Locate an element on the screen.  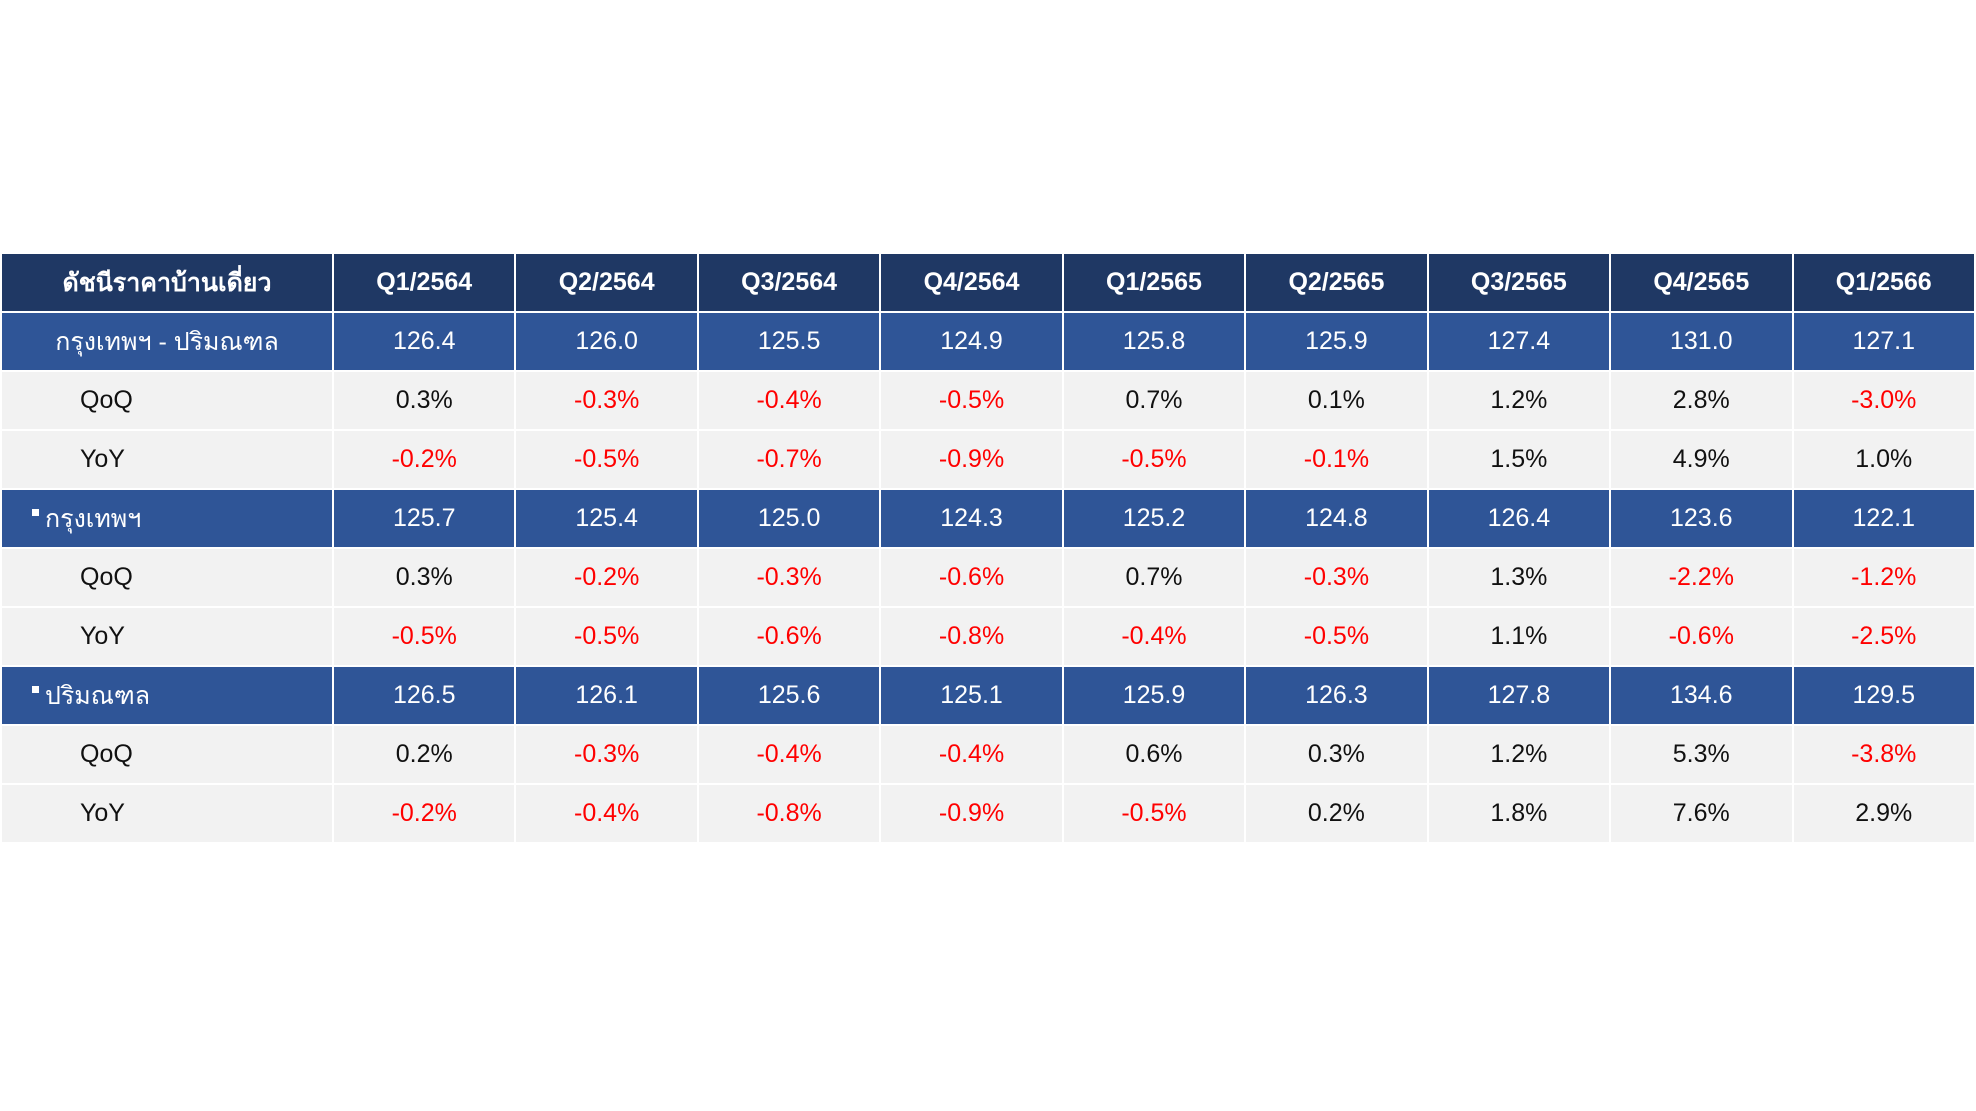
index-cell: 122.1 is located at coordinates (1883, 518).